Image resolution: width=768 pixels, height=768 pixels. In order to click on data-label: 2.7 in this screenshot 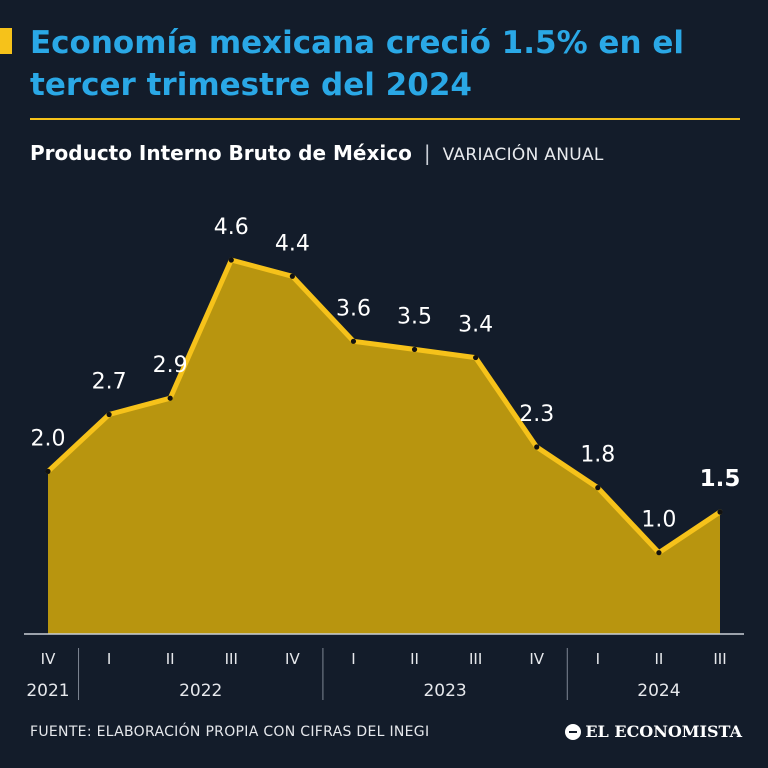, I will do `click(109, 381)`.